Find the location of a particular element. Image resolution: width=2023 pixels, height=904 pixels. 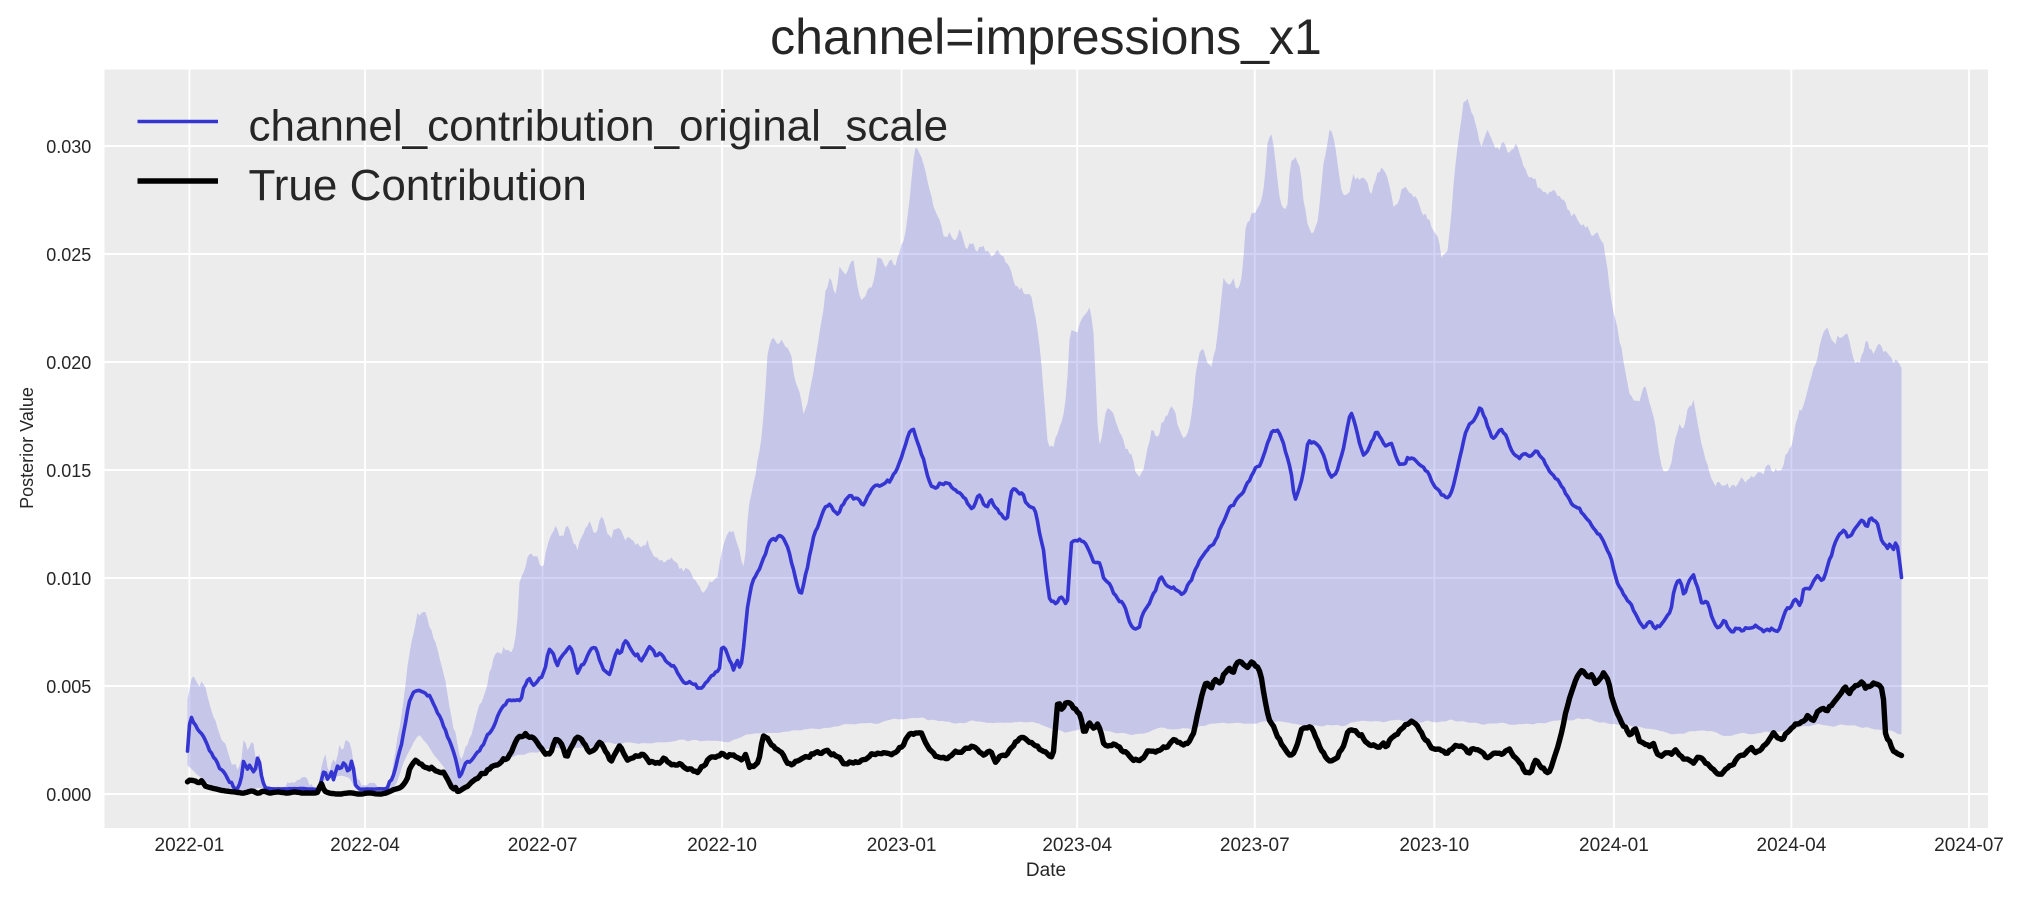

svg-text: 0.015 is located at coordinates (68, 471).